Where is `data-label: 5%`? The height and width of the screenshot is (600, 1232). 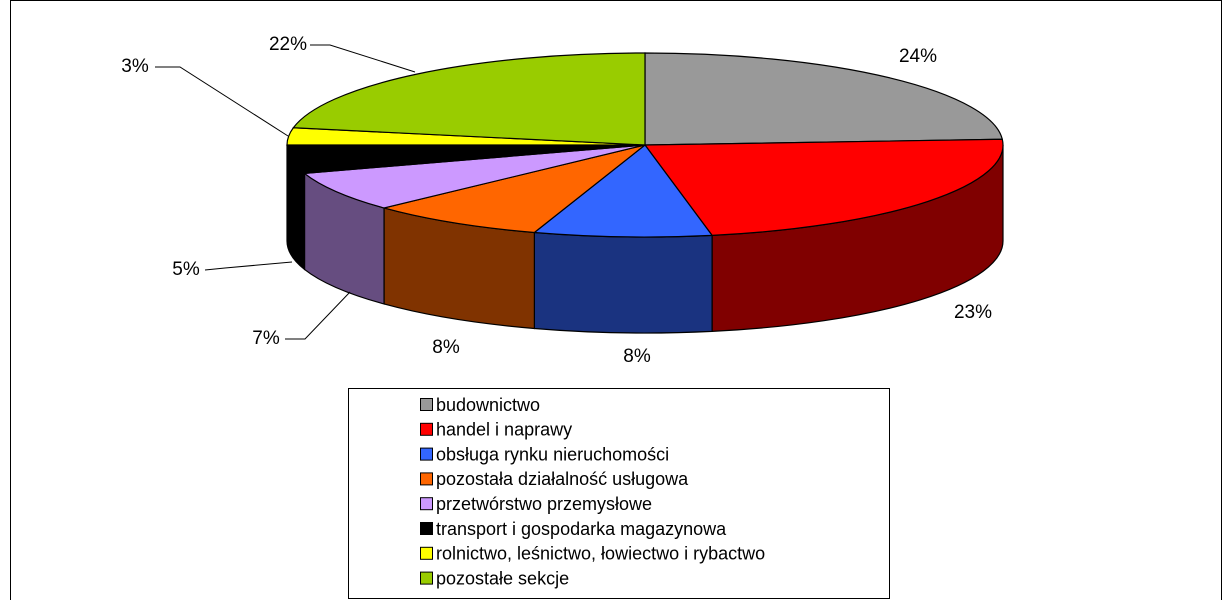
data-label: 5% is located at coordinates (186, 269).